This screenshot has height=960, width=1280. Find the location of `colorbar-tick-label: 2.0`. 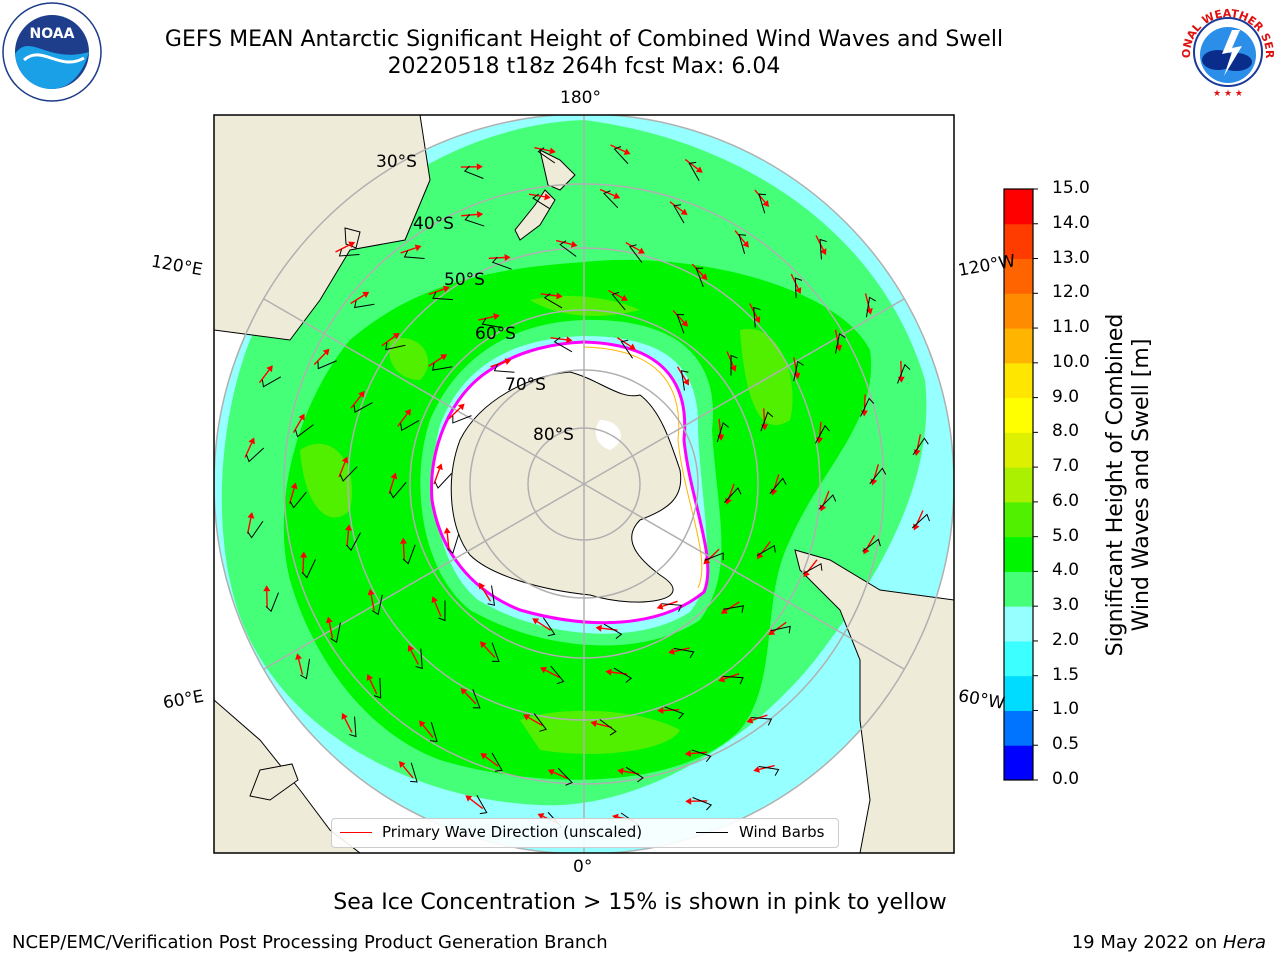

colorbar-tick-label: 2.0 is located at coordinates (1066, 639).